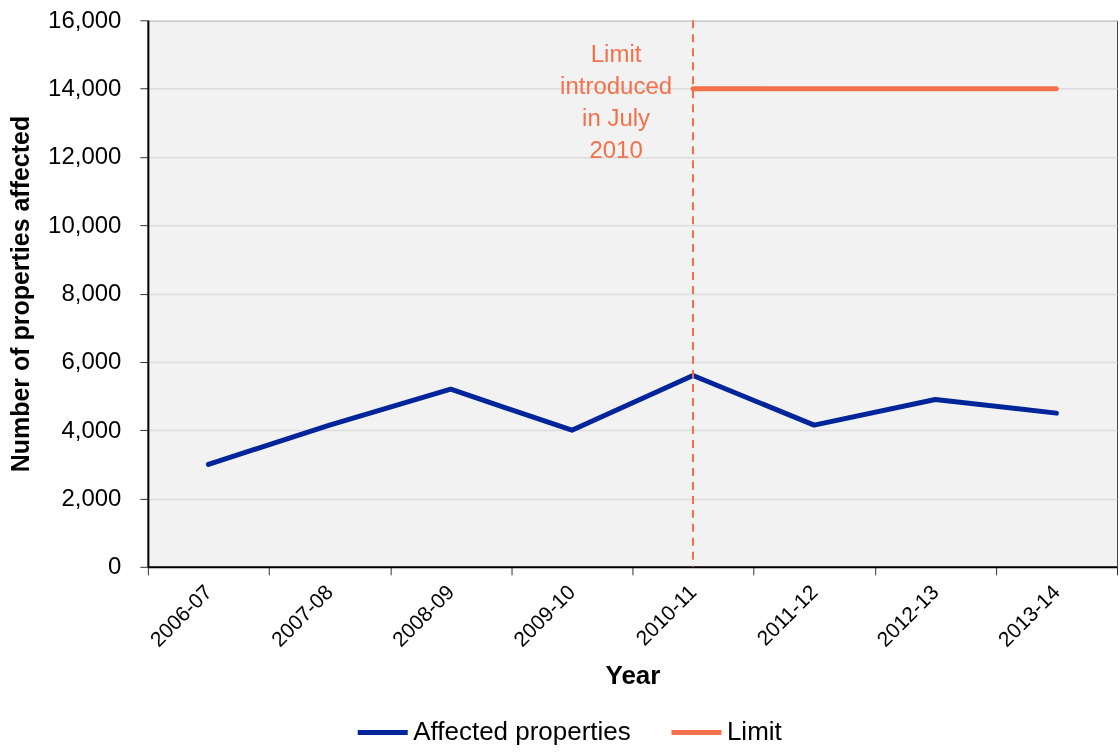 The image size is (1120, 753). What do you see at coordinates (20, 294) in the screenshot?
I see `y-axis-title: Number of properties affected` at bounding box center [20, 294].